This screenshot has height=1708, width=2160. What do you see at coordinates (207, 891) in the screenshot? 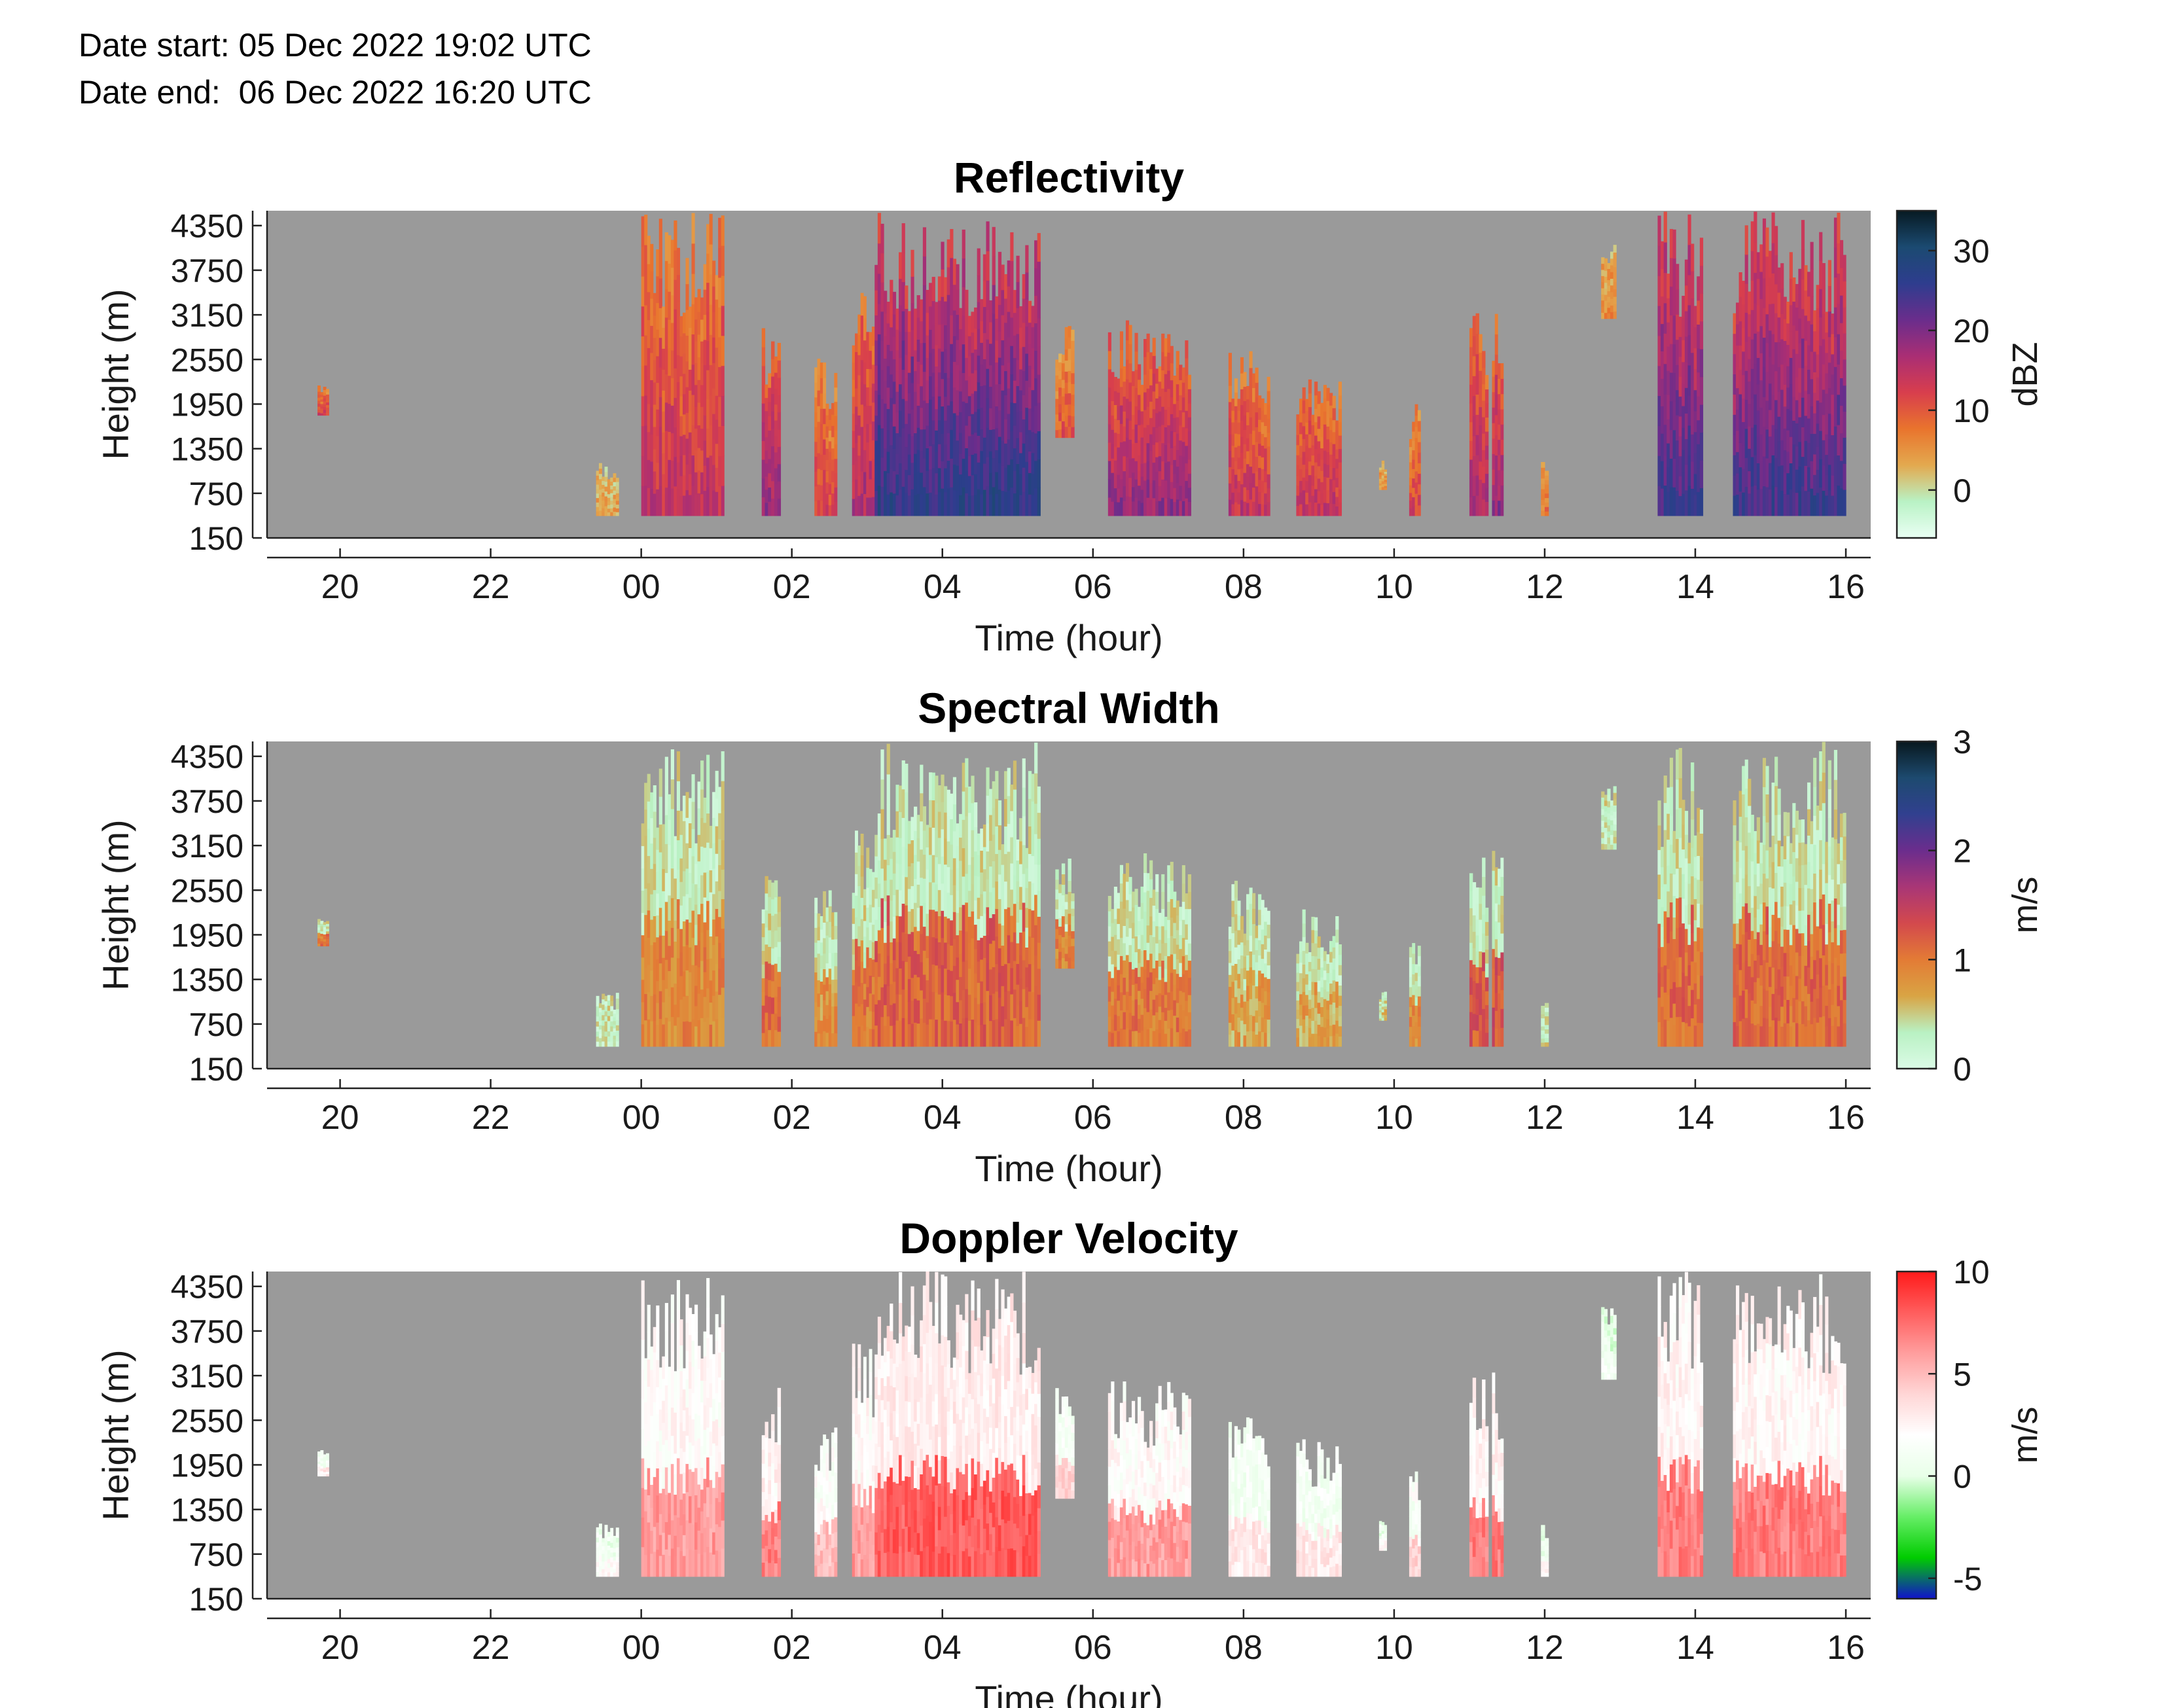
I see `y-tick-label: 2550` at bounding box center [207, 891].